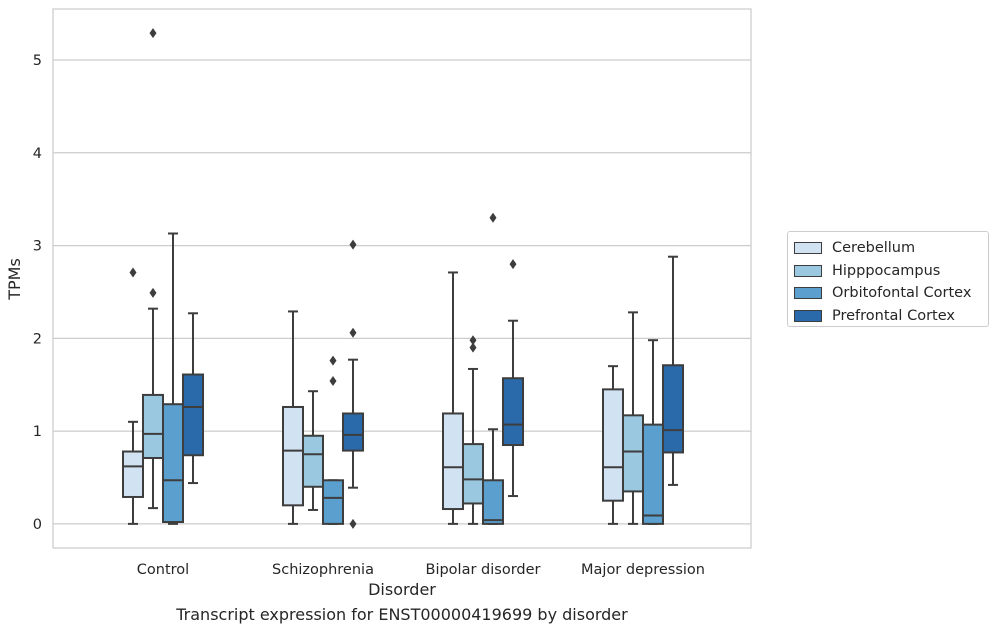 The width and height of the screenshot is (999, 634). Describe the element at coordinates (893, 315) in the screenshot. I see `legend-label-prefrontal-cortex: Prefrontal Cortex` at that location.